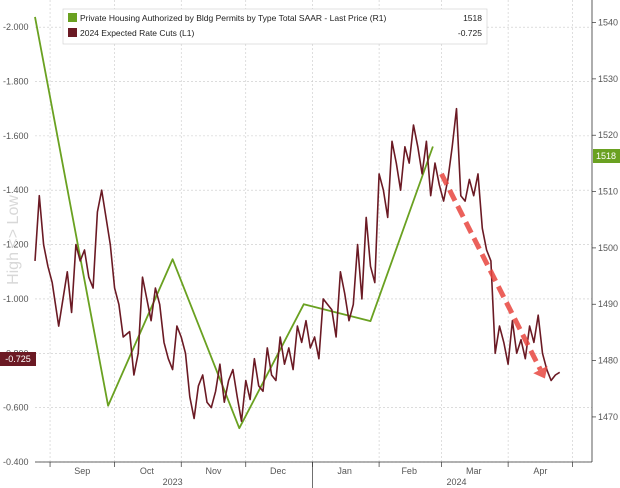 This screenshot has width=620, height=488. Describe the element at coordinates (82, 471) in the screenshot. I see `x-tick-label: Sep` at that location.